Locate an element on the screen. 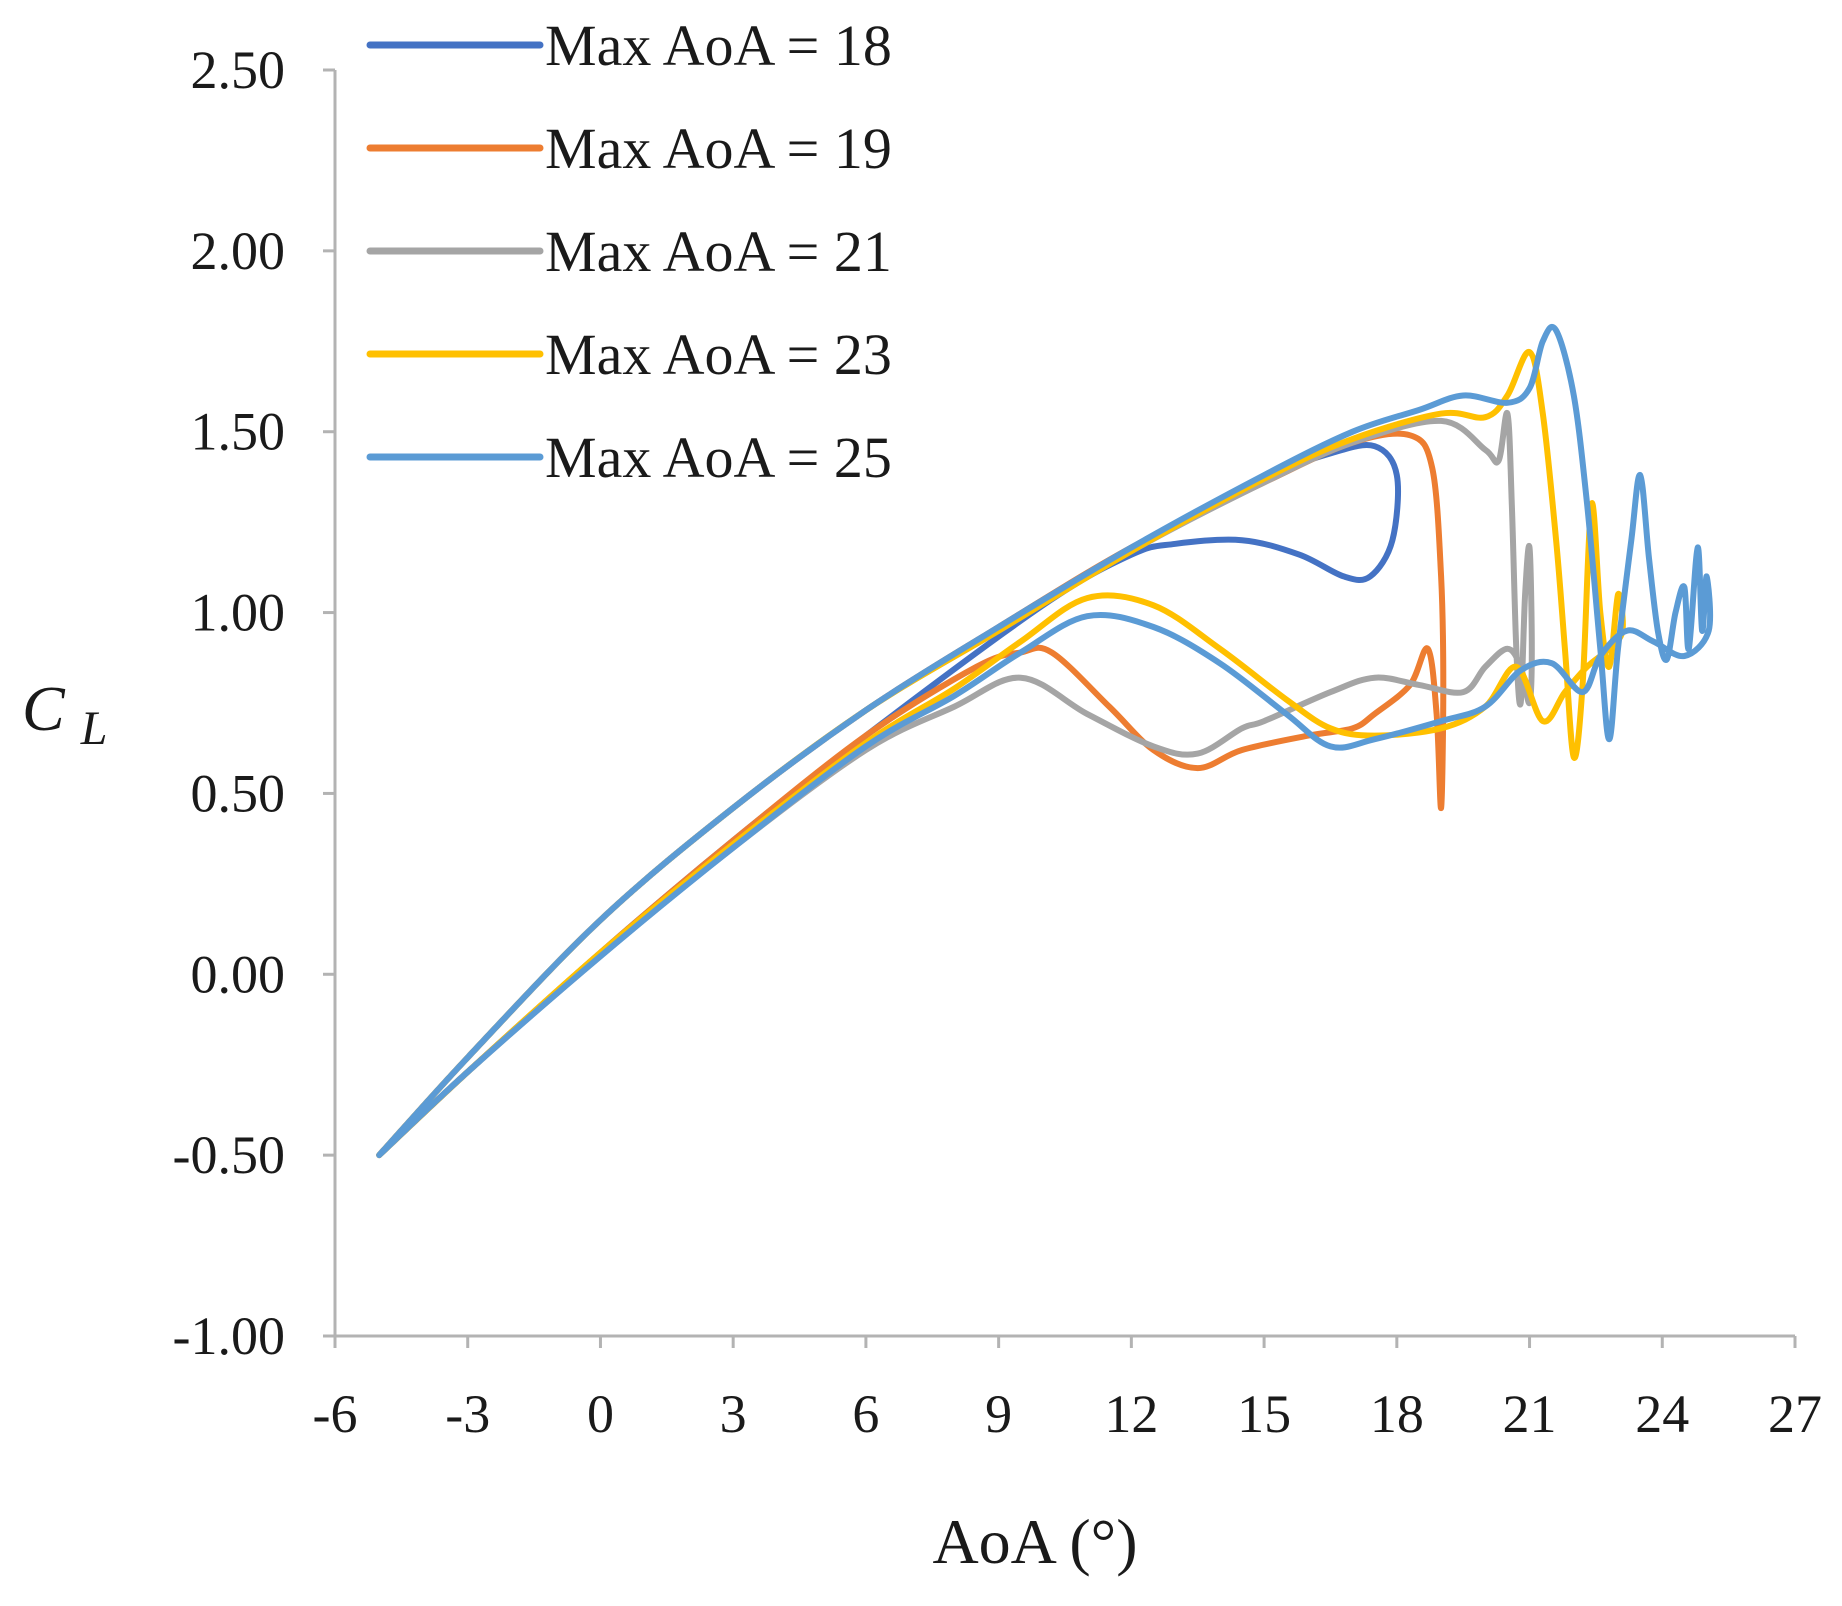  x-tick-label: 21 is located at coordinates (1530, 1414).